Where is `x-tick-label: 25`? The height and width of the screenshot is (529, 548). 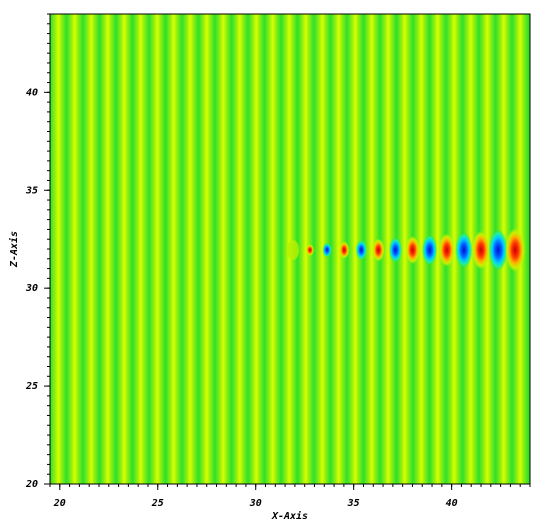
x-tick-label: 25 is located at coordinates (157, 503).